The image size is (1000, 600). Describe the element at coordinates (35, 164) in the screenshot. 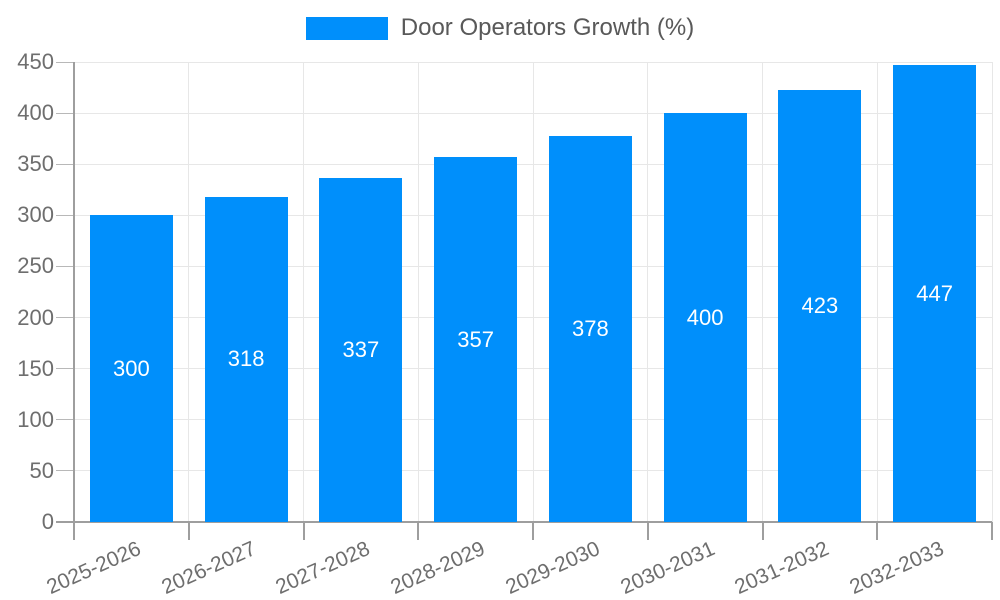

I see `y-axis-tick-label: 350` at that location.